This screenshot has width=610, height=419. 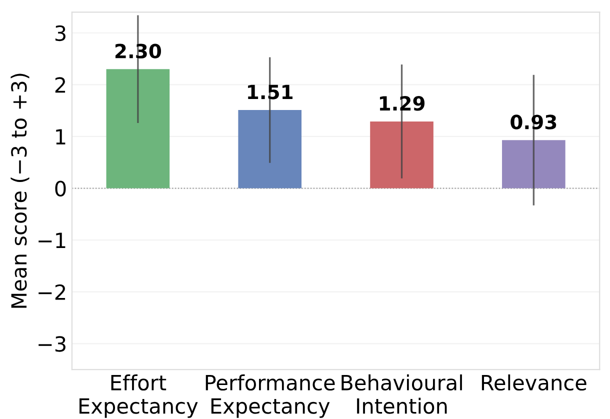 I want to click on y-tick-label: 0, so click(x=60, y=188).